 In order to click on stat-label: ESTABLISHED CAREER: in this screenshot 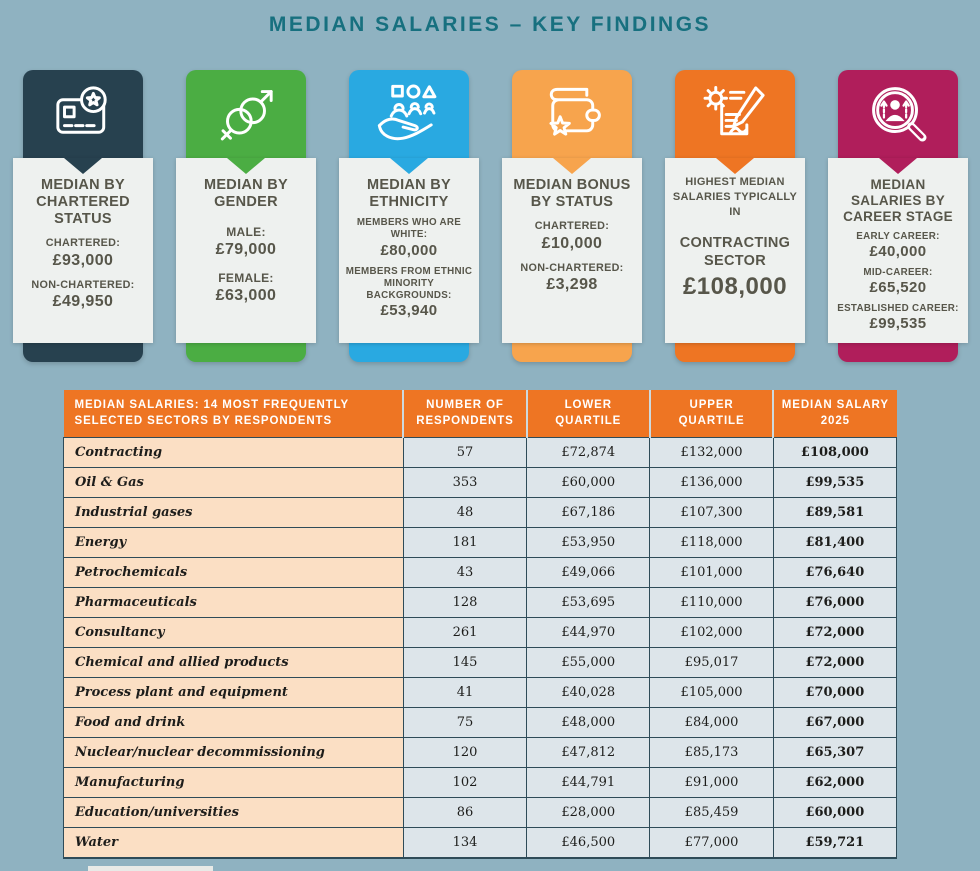, I will do `click(898, 309)`.